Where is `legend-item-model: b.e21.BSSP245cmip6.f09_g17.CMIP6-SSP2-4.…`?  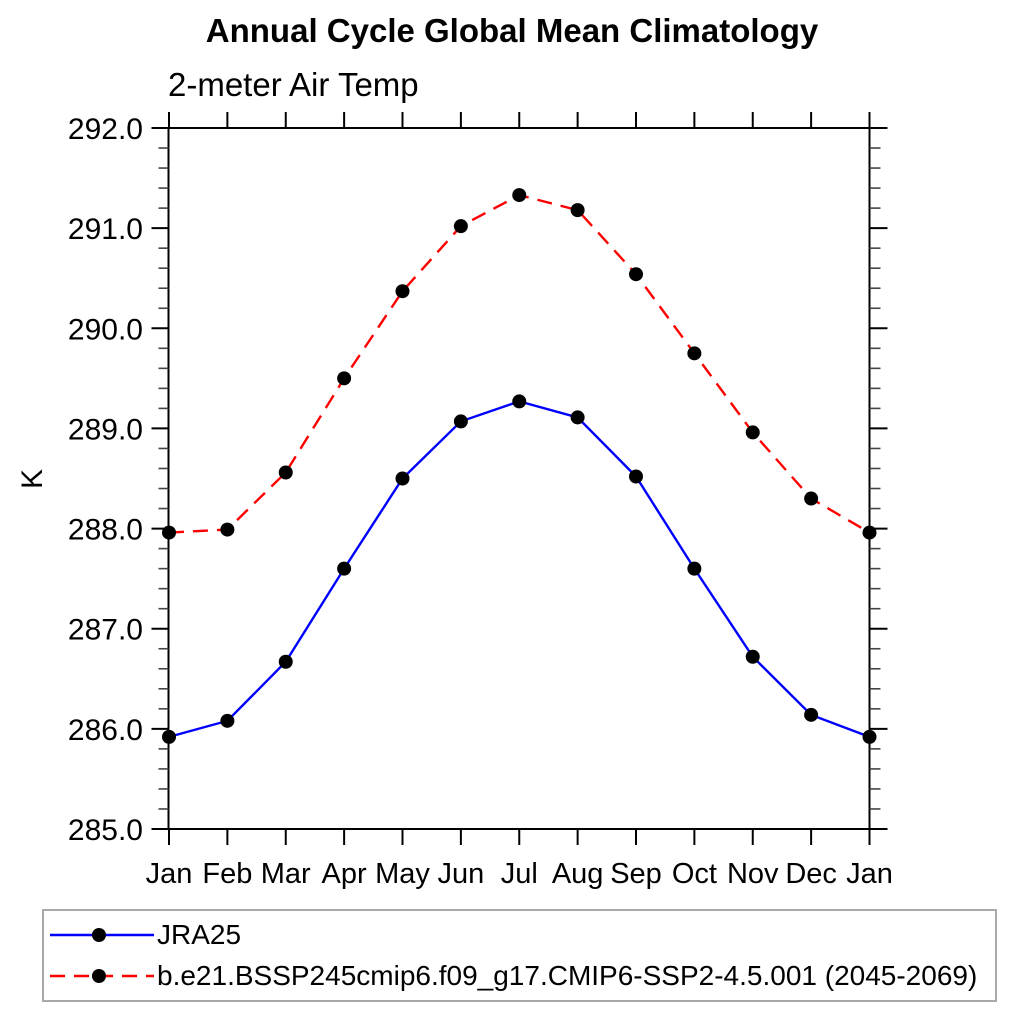 legend-item-model: b.e21.BSSP245cmip6.f09_g17.CMIP6-SSP2-4.… is located at coordinates (519, 976).